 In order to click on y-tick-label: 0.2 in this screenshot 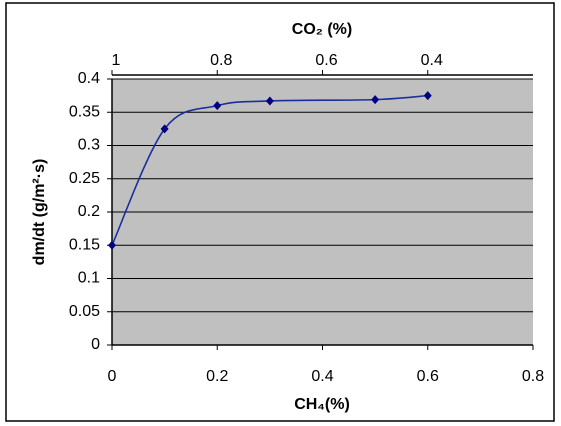, I will do `click(89, 211)`.